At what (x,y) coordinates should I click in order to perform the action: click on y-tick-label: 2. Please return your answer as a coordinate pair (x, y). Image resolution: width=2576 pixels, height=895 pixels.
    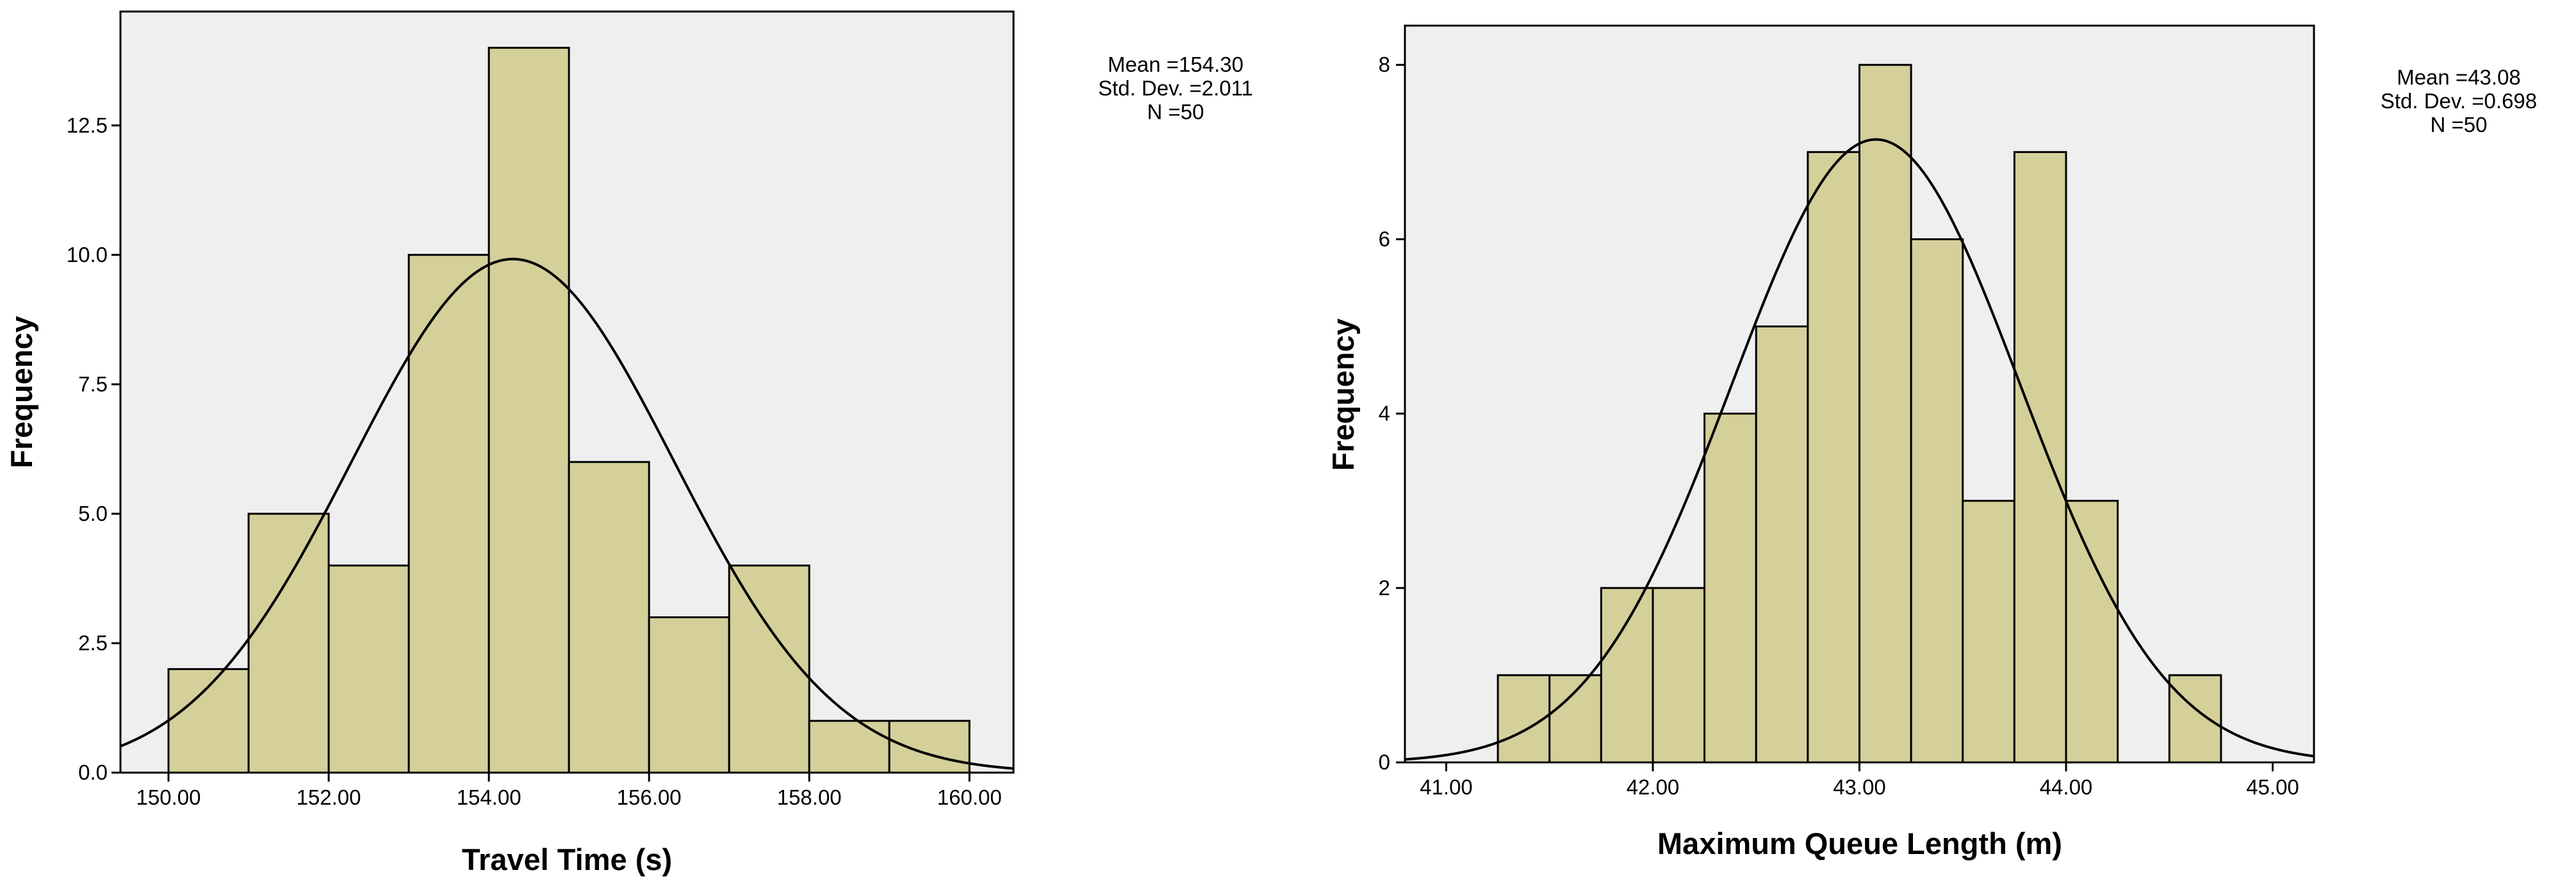
    Looking at the image, I should click on (1385, 588).